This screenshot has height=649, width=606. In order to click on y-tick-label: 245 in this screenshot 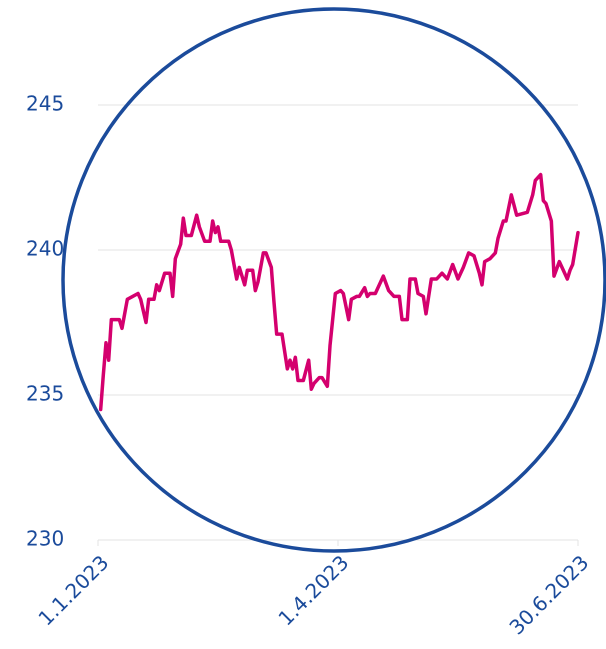, I will do `click(45, 104)`.